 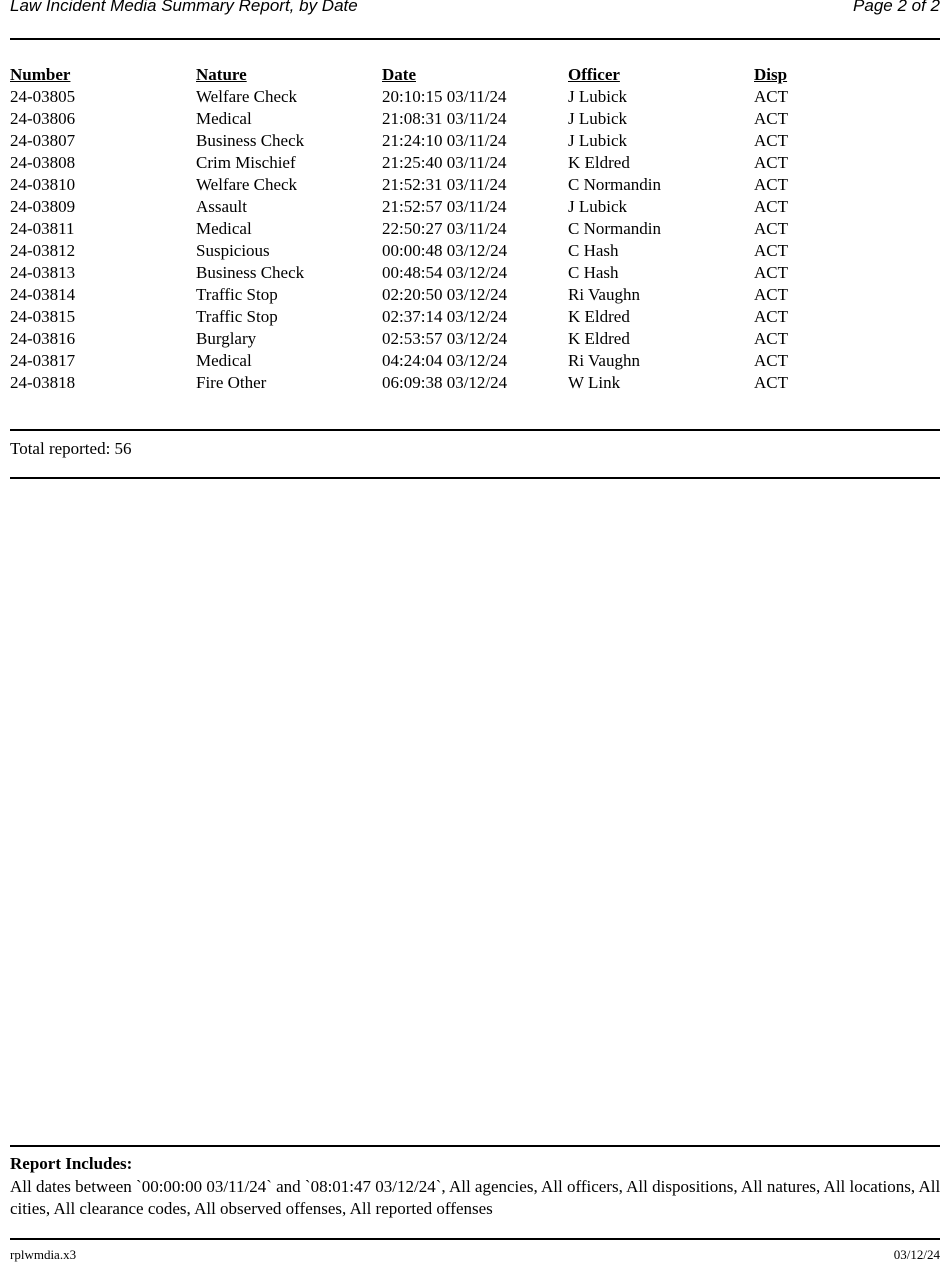 I want to click on column-header-disp: Disp, so click(x=771, y=74).